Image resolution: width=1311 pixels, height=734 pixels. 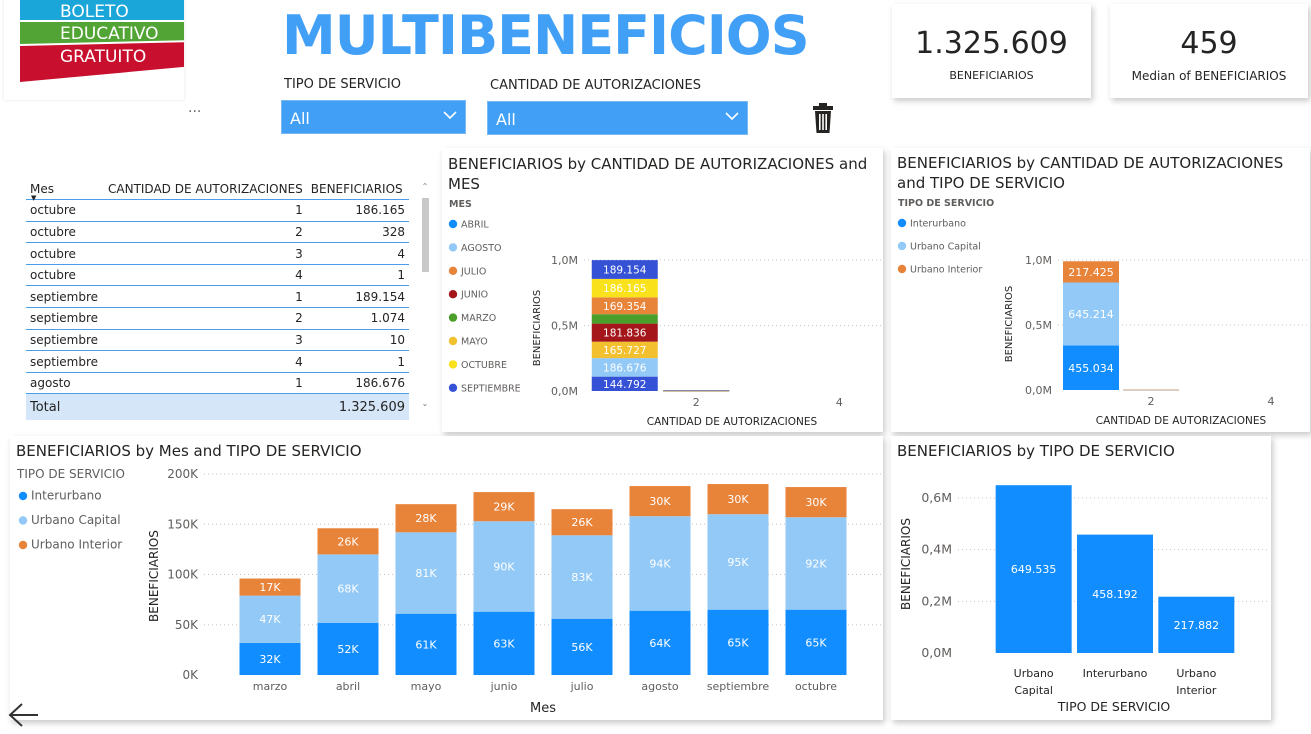 I want to click on data-label: 61K, so click(x=426, y=644).